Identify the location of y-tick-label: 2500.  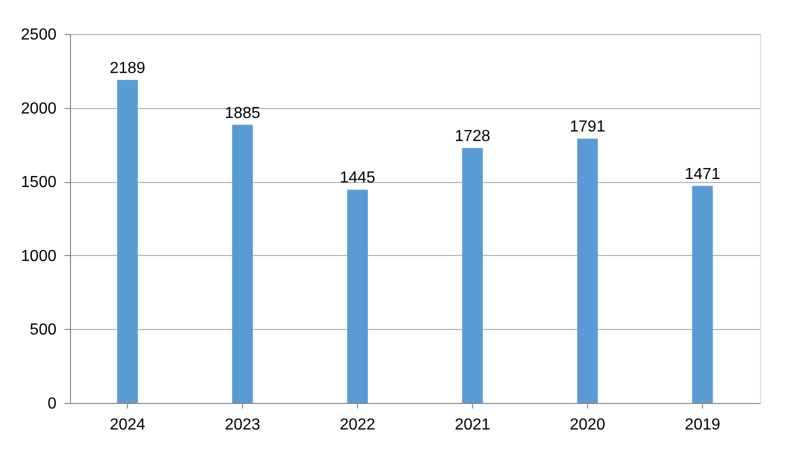
(38, 35).